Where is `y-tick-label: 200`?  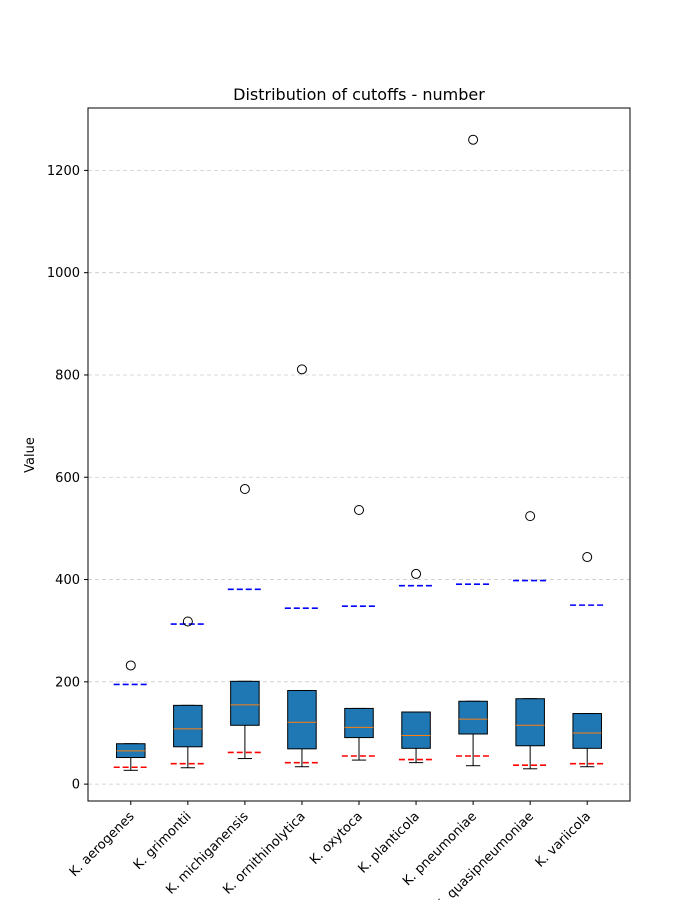
y-tick-label: 200 is located at coordinates (67, 682).